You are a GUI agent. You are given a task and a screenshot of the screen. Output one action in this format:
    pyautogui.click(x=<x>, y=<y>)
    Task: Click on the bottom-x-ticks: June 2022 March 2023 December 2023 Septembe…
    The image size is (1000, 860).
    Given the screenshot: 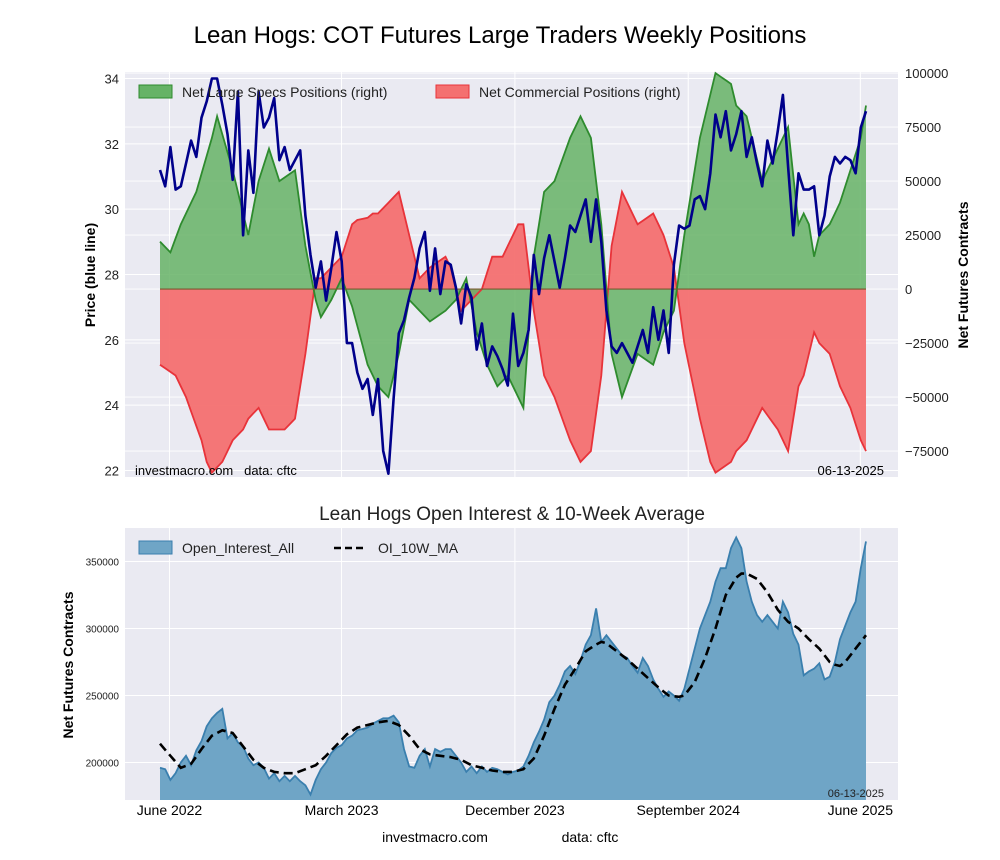 What is the action you would take?
    pyautogui.click(x=515, y=810)
    